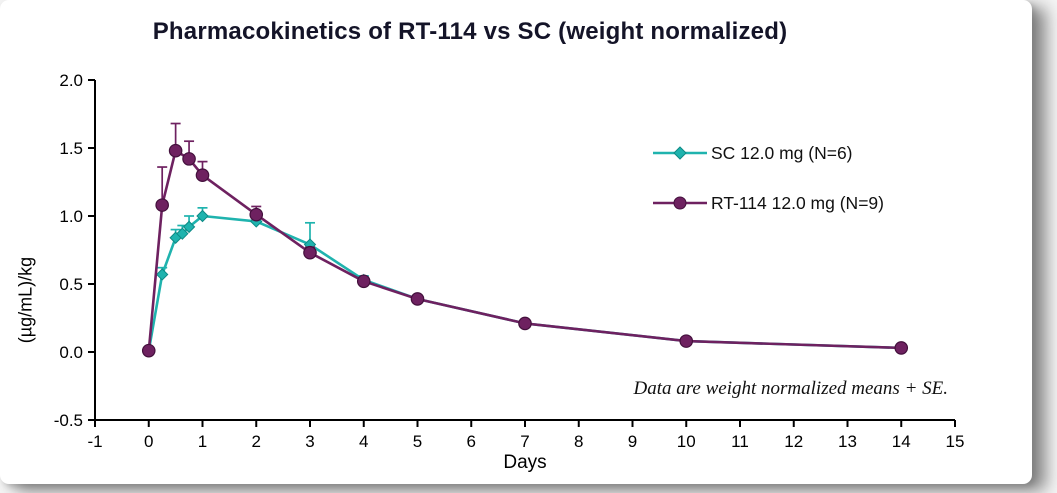 This screenshot has height=493, width=1057. What do you see at coordinates (256, 441) in the screenshot?
I see `svg-text: 2` at bounding box center [256, 441].